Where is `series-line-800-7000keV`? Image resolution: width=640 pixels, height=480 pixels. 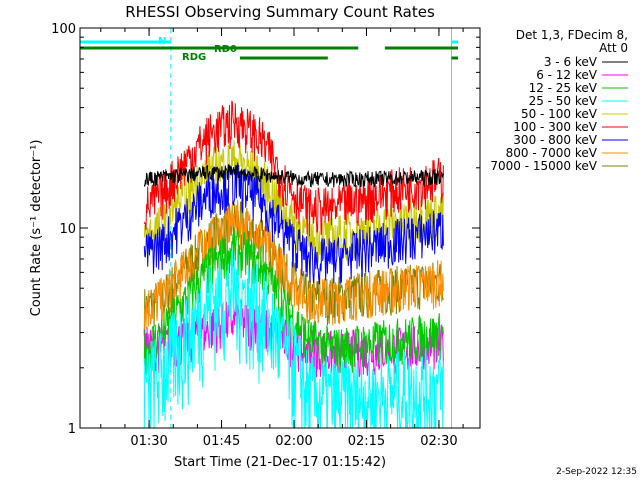 series-line-800-7000keV is located at coordinates (293, 266).